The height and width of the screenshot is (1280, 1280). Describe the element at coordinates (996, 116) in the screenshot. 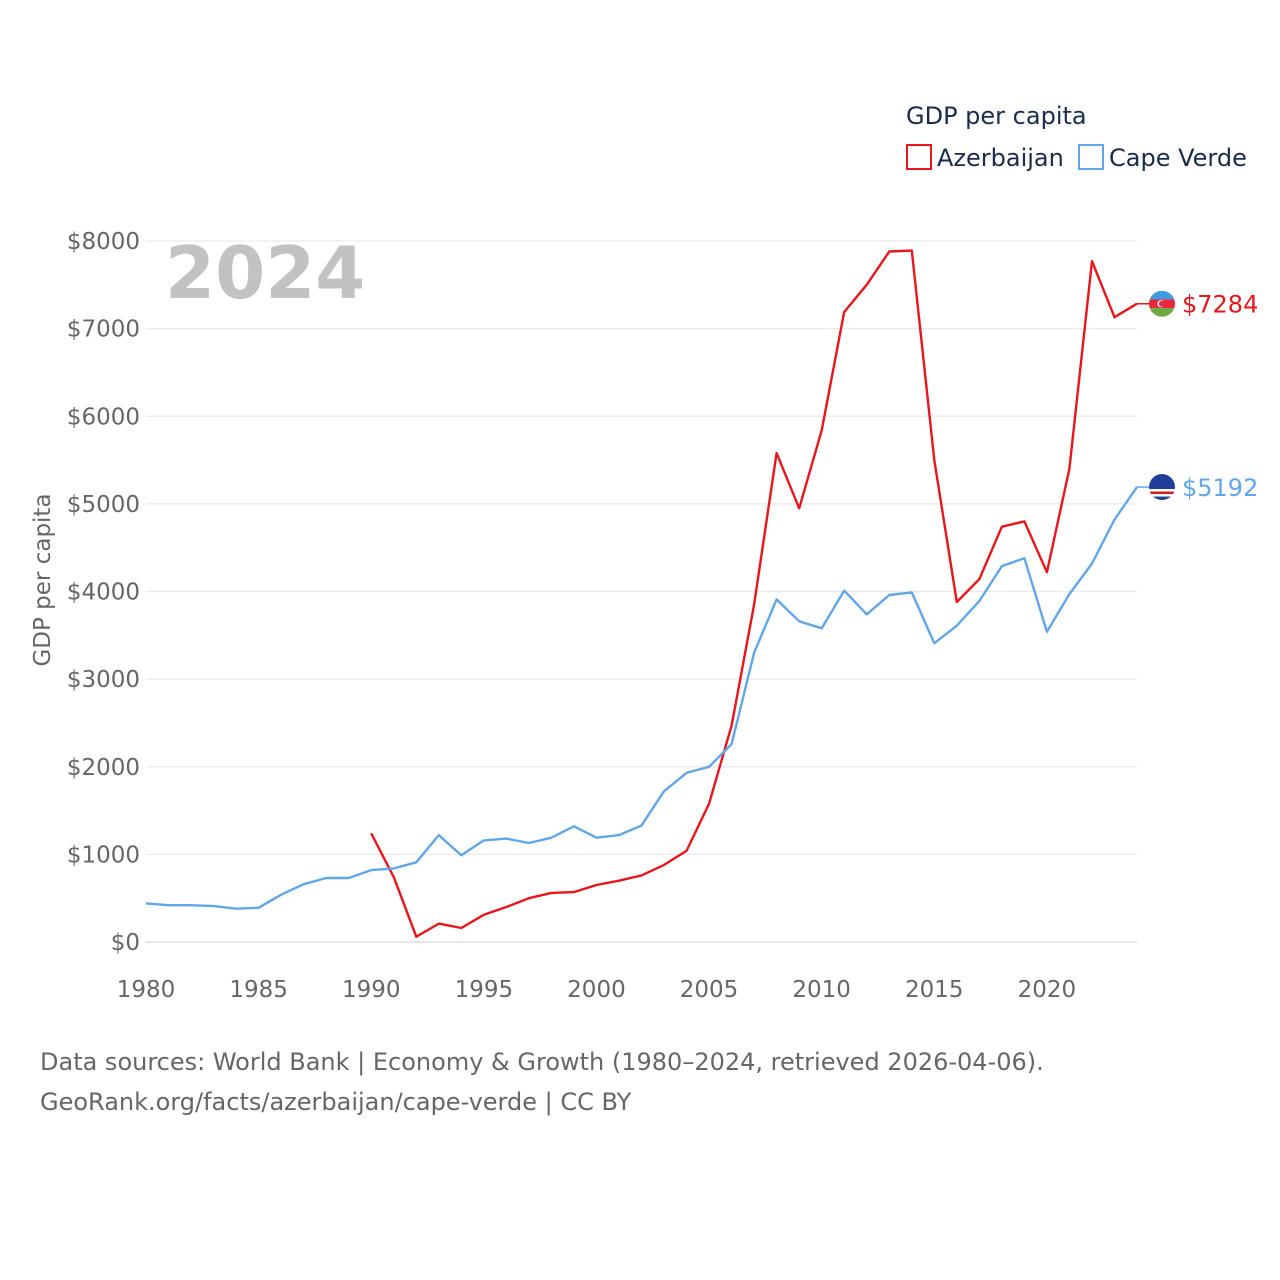

I see `legend-title: GDP per capita` at that location.